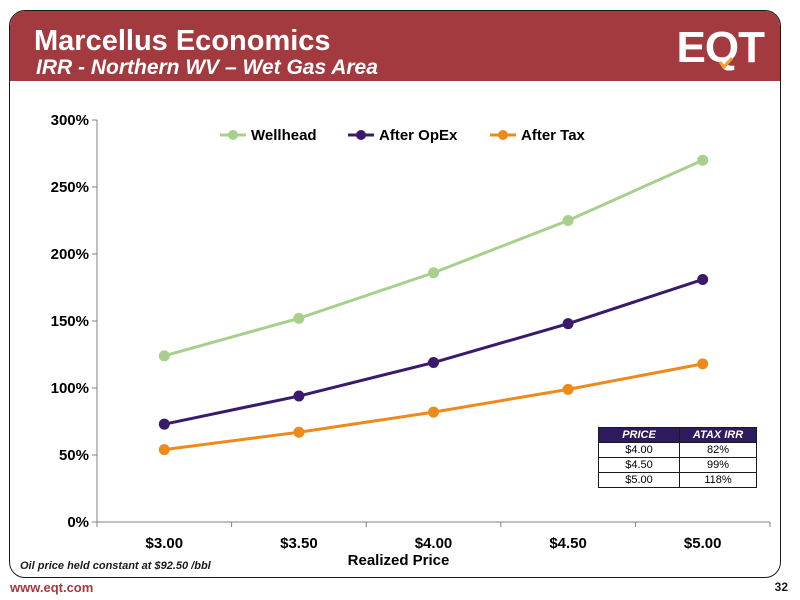 This screenshot has width=800, height=600. I want to click on table-row: $4.00 82%, so click(677, 450).